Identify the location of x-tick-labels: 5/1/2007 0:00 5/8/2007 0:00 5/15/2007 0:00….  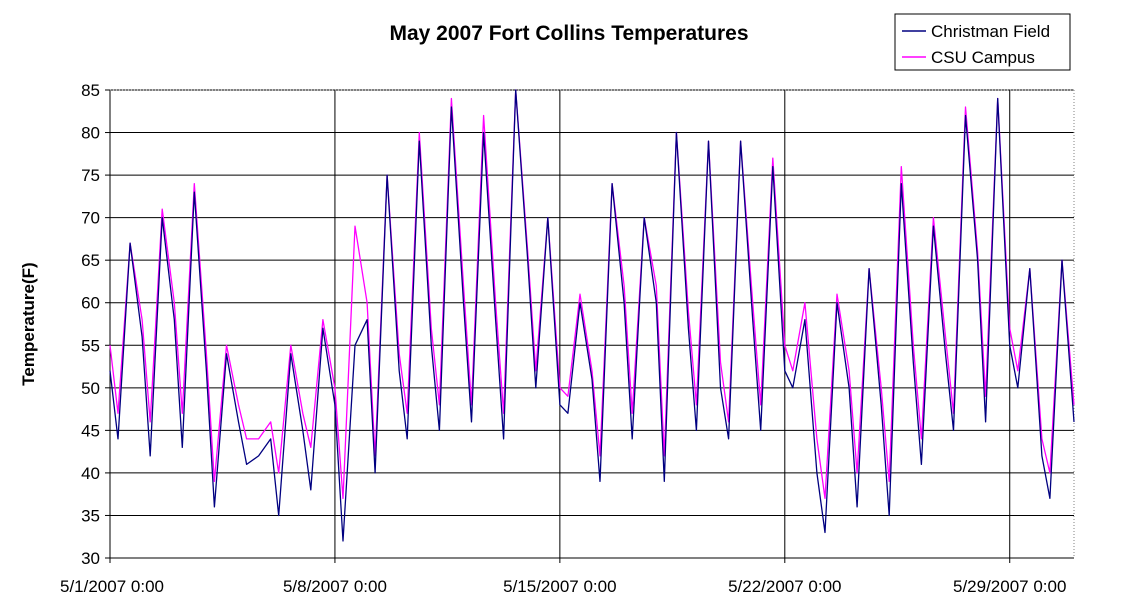
(563, 577).